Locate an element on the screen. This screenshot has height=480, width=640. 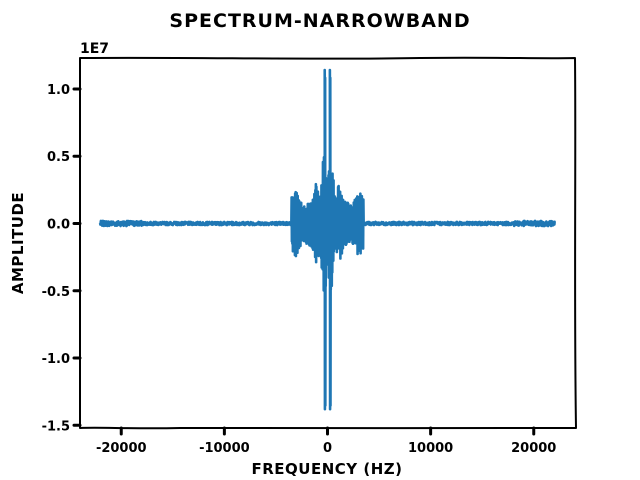
y-offset-label: 1E7 is located at coordinates (94, 49).